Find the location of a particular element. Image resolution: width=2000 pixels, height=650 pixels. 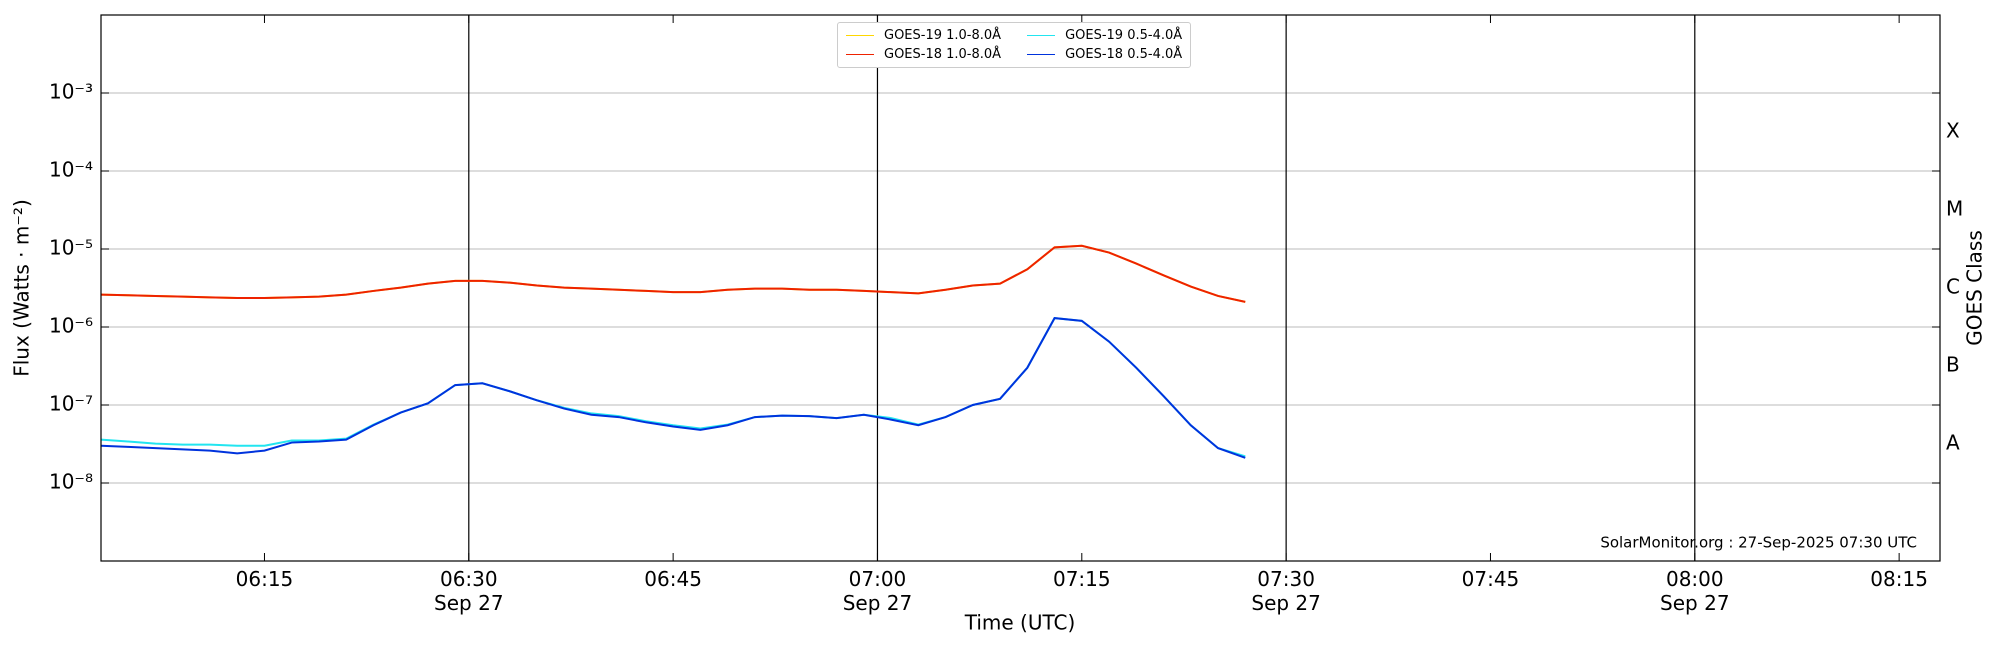

x-axis-title: Time (UTC) is located at coordinates (1020, 623).